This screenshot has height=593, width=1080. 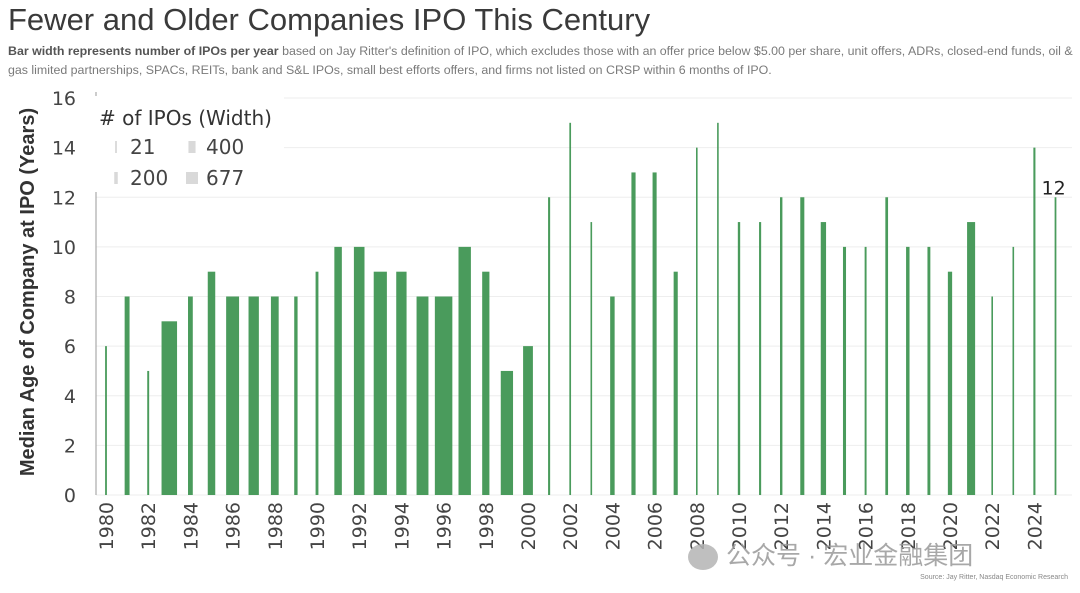 I want to click on bar-1987, so click(x=253, y=395).